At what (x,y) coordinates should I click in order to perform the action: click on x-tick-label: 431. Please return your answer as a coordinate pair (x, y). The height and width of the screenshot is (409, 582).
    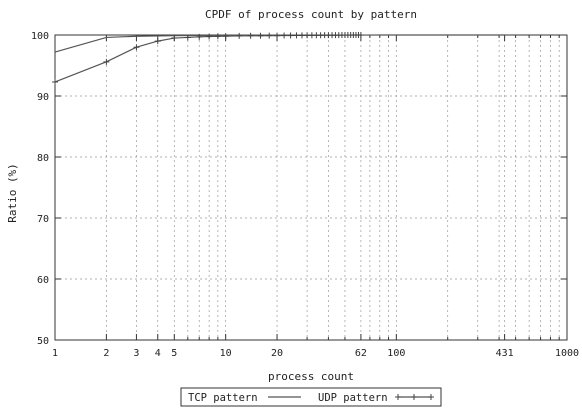
    Looking at the image, I should click on (505, 353).